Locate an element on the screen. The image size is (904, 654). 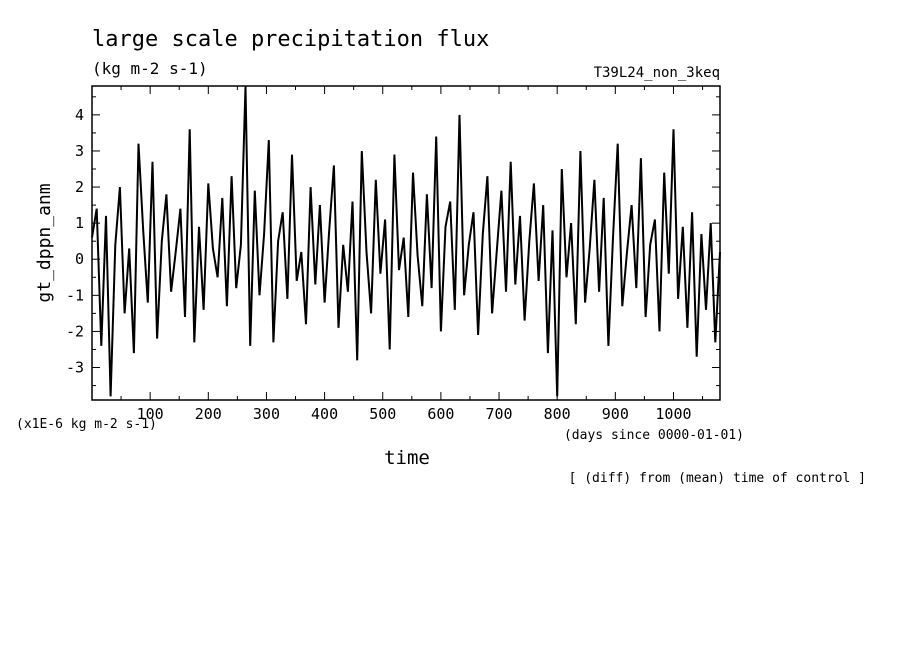
y-tick-label: -3 is located at coordinates (75, 368).